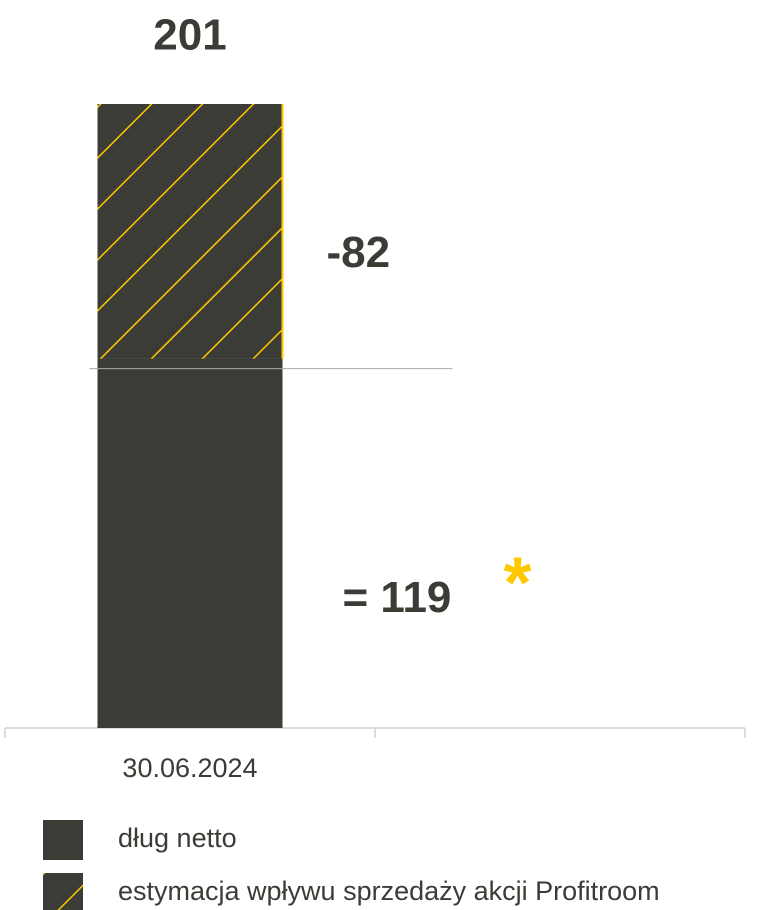 The width and height of the screenshot is (759, 910). What do you see at coordinates (190, 543) in the screenshot?
I see `bar-segment` at bounding box center [190, 543].